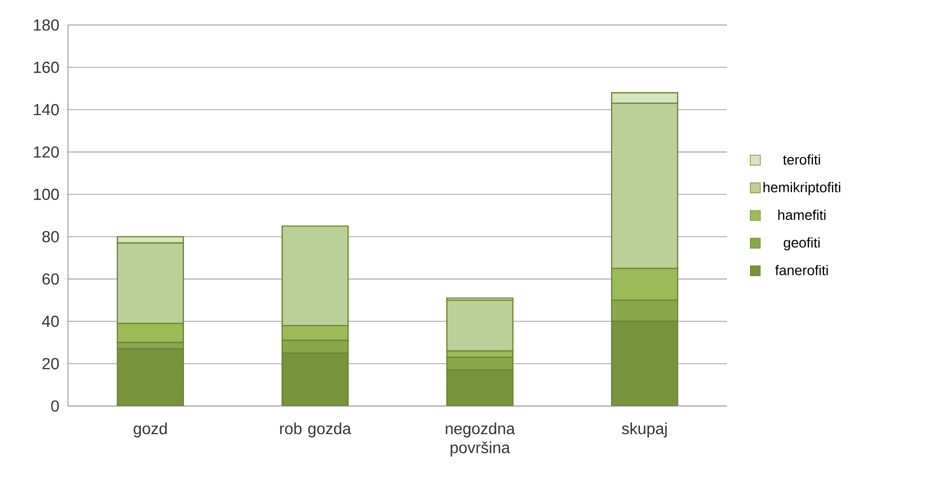  Describe the element at coordinates (46, 25) in the screenshot. I see `y-tick-label: 180` at that location.